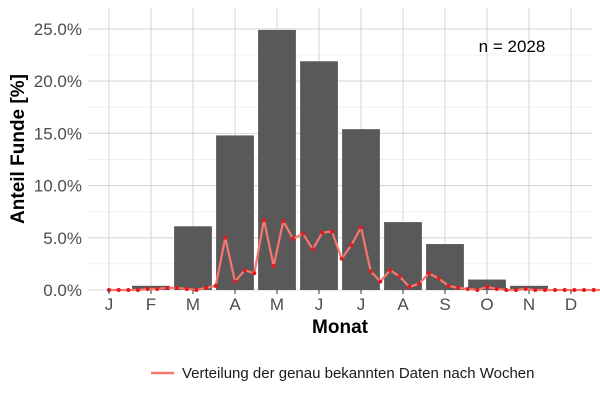  What do you see at coordinates (58, 160) in the screenshot?
I see `y-axis-ticks: 0.0% 5.0% 10.0% 15.0% 20.0% 25.0%` at bounding box center [58, 160].